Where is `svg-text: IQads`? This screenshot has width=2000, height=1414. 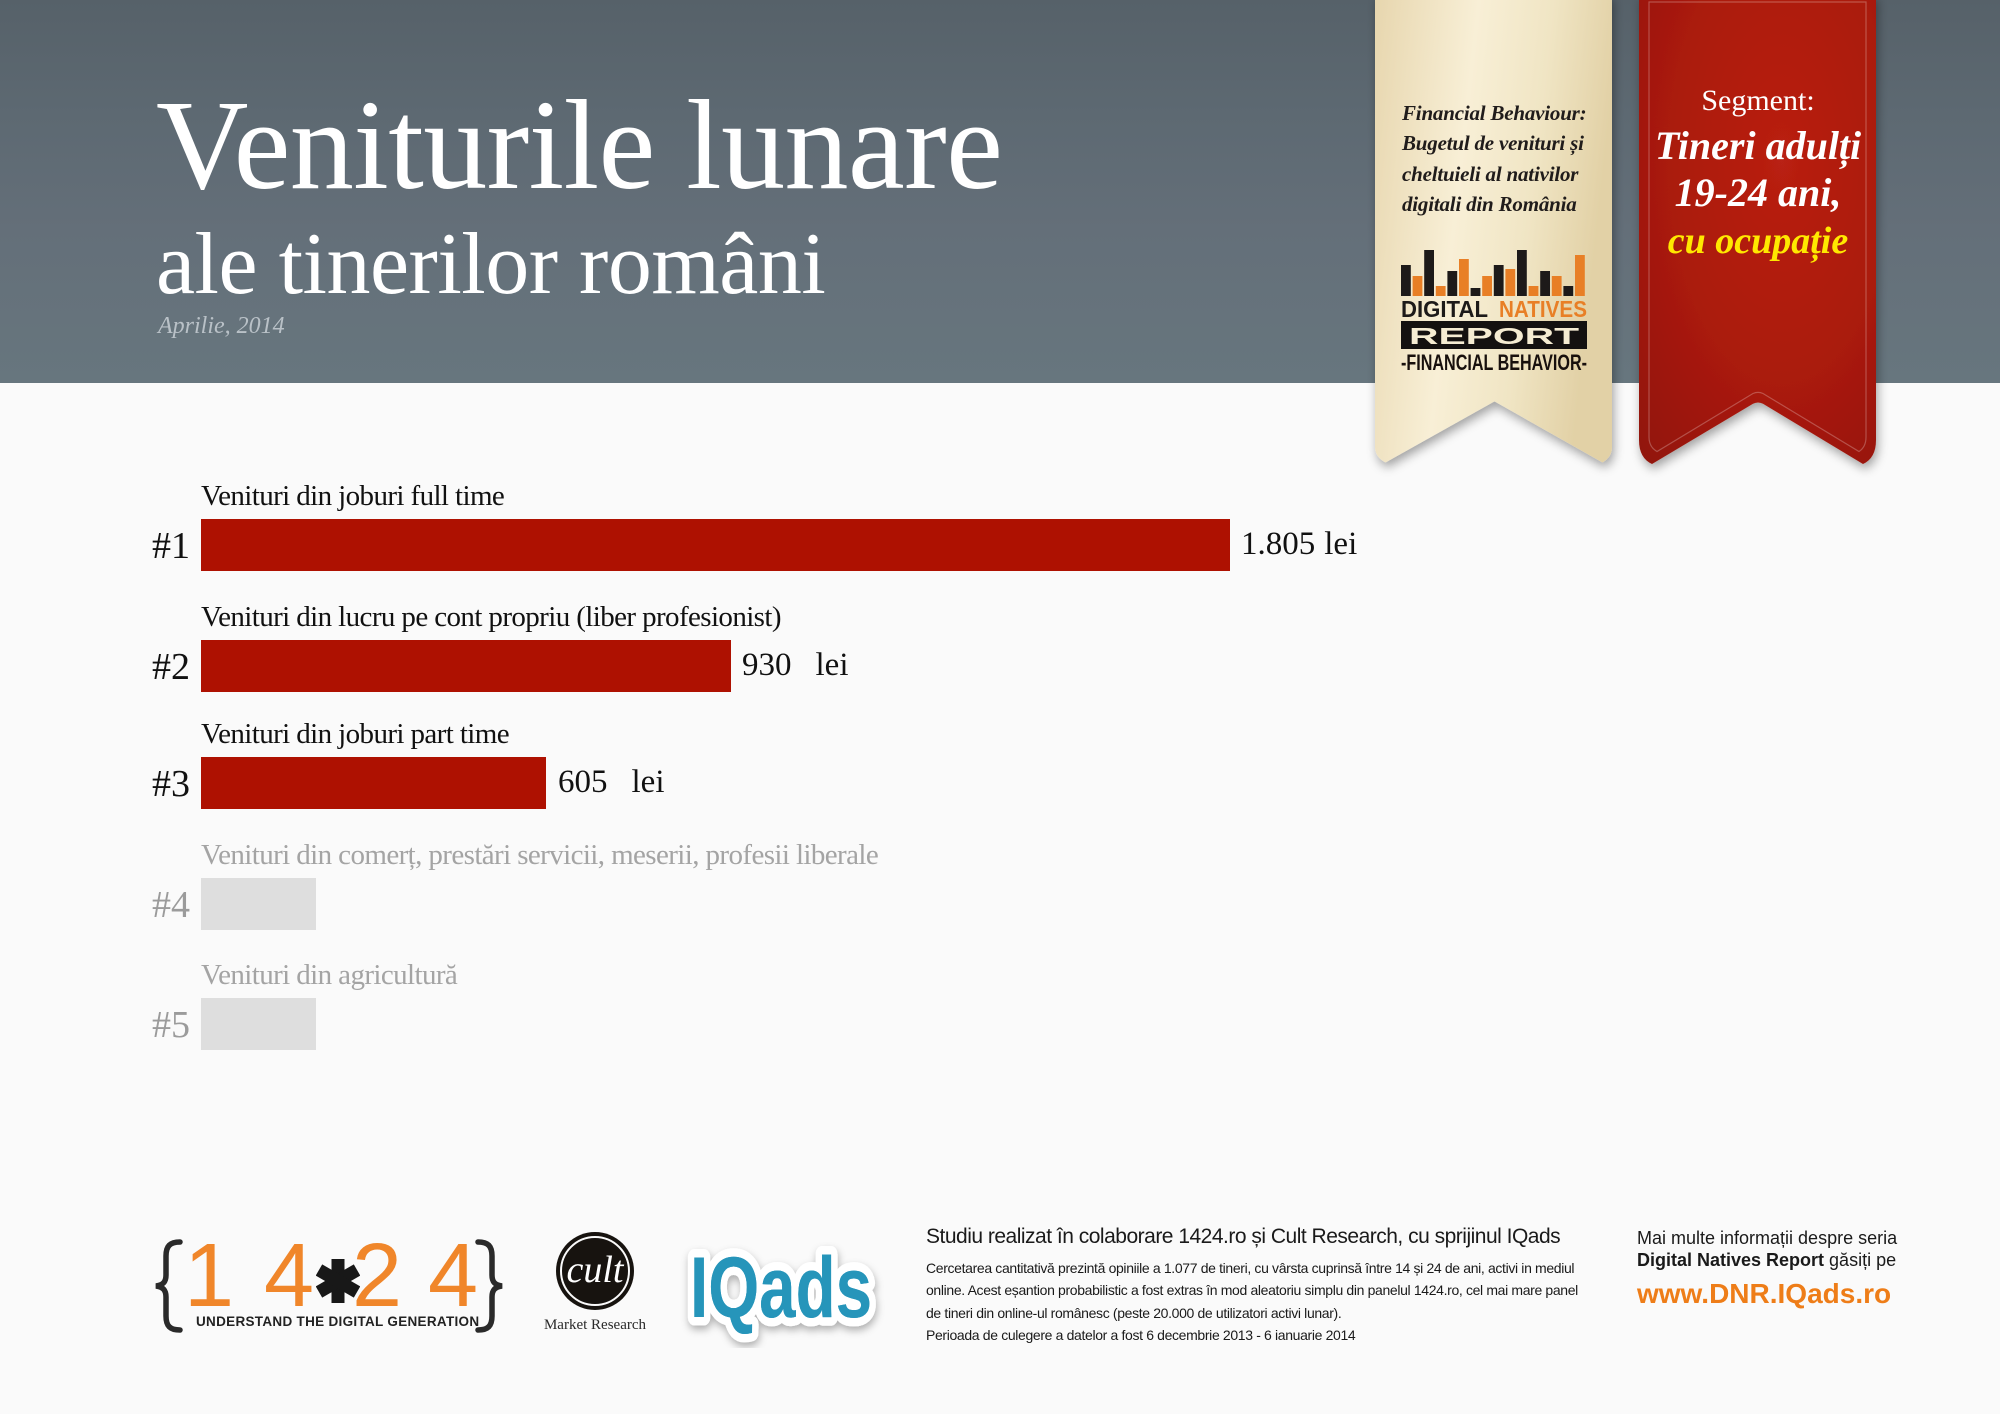 svg-text: IQads is located at coordinates (781, 1288).